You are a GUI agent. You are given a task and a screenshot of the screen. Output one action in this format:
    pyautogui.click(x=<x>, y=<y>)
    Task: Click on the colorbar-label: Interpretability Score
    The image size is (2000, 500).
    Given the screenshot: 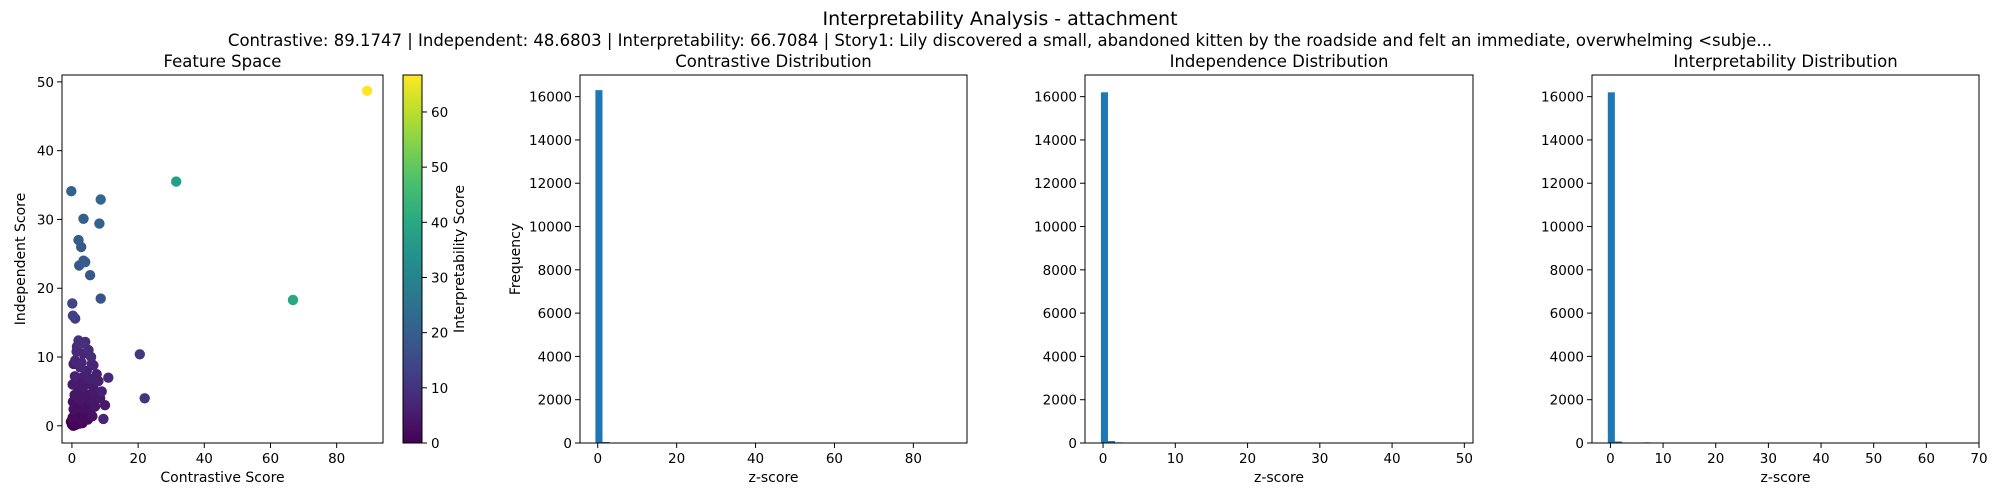 What is the action you would take?
    pyautogui.click(x=460, y=259)
    